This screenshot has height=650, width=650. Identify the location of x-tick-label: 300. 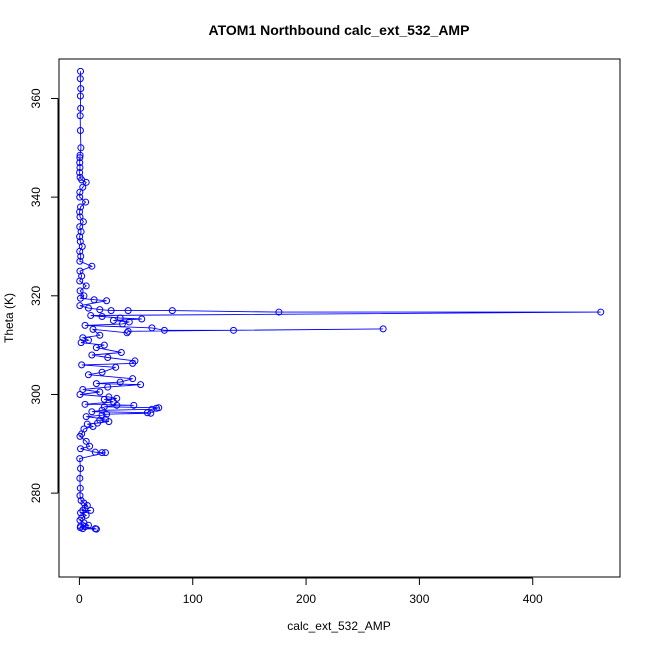
(419, 599).